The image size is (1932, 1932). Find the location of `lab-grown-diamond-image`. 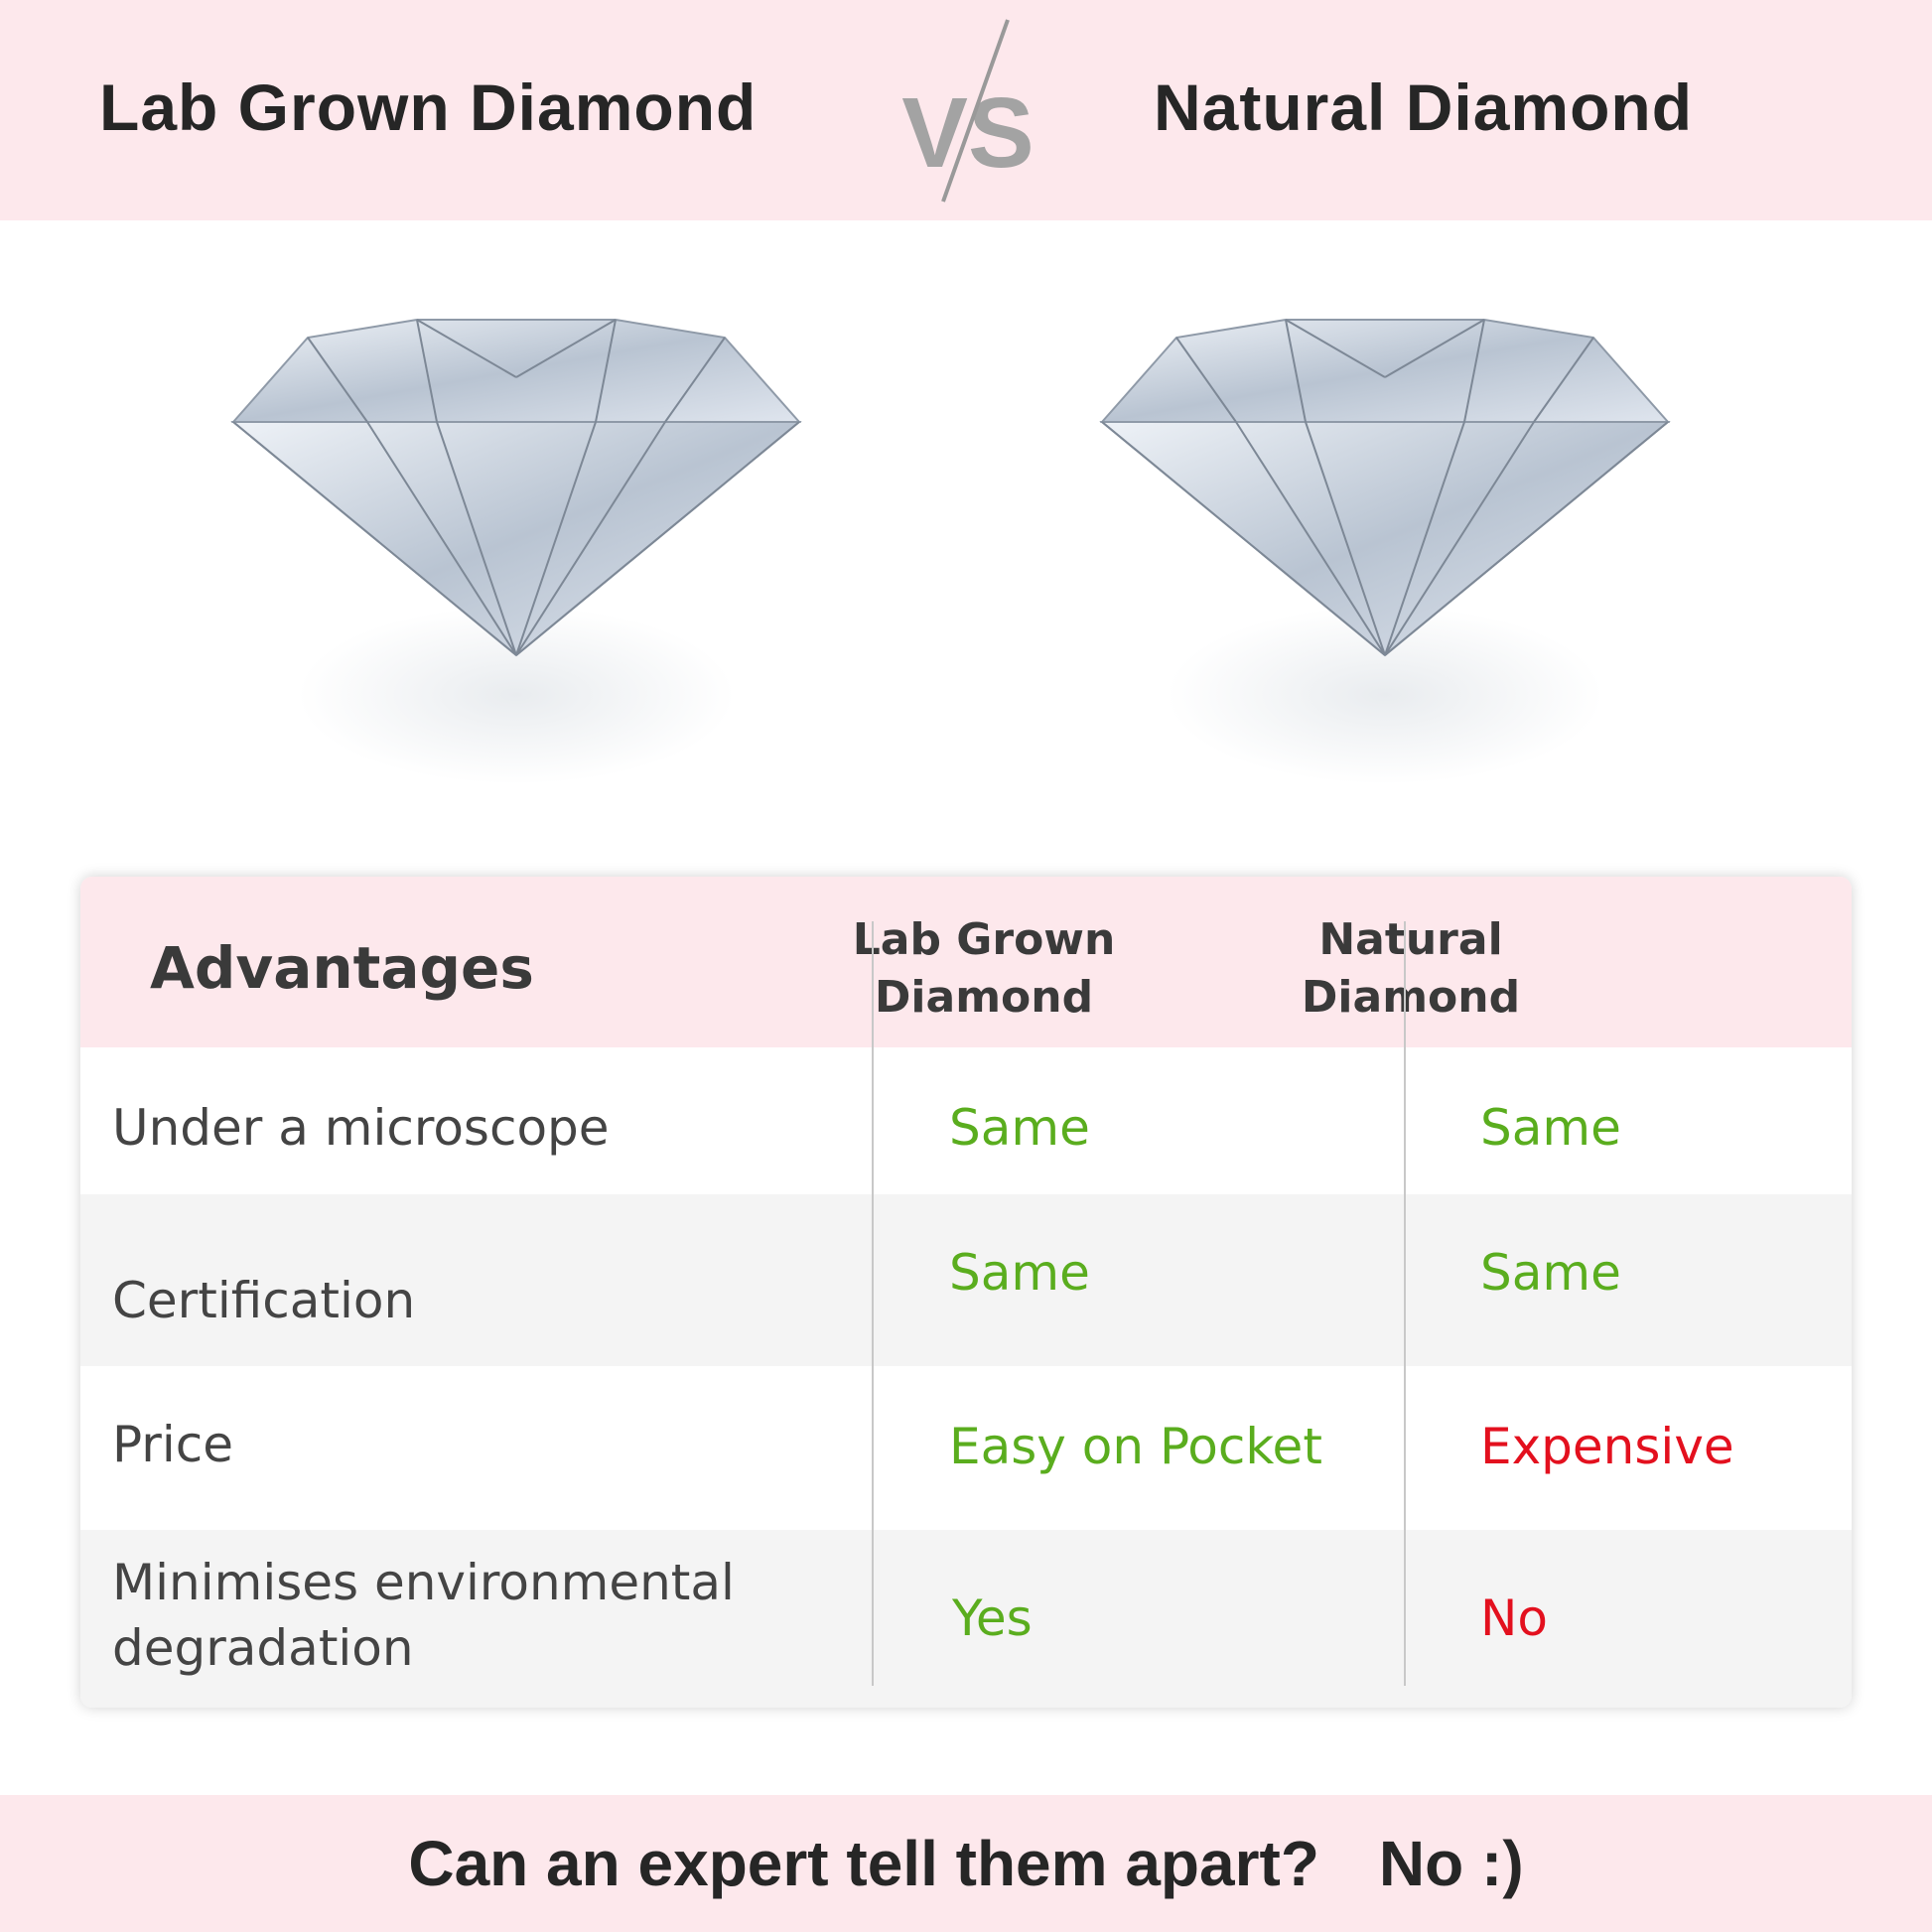

lab-grown-diamond-image is located at coordinates (516, 552).